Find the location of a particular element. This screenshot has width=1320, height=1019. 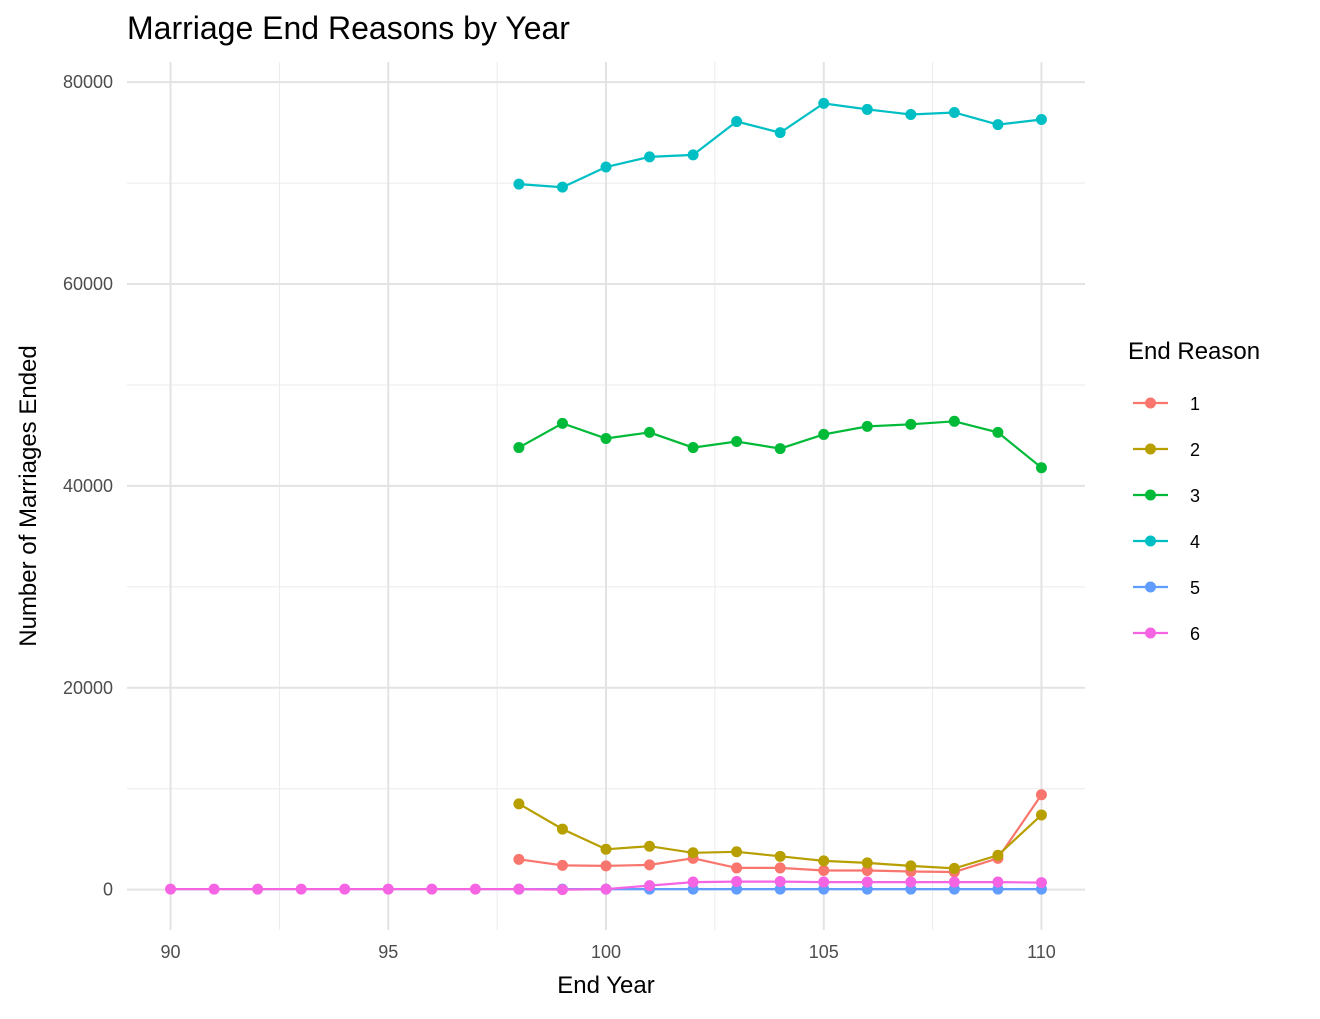

y-axis-title: Number of Marriages Ended is located at coordinates (28, 495).